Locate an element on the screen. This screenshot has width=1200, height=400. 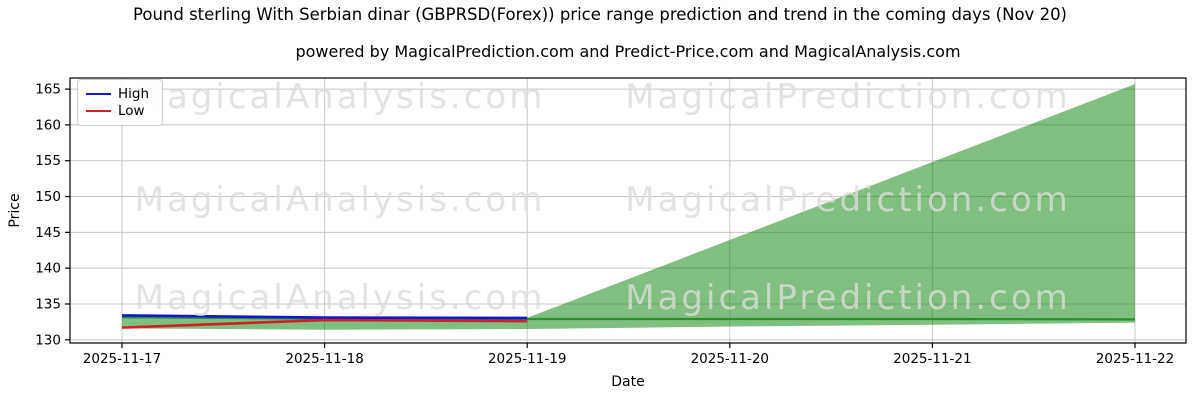
x-tick-label: 2025-11-19 is located at coordinates (527, 359).